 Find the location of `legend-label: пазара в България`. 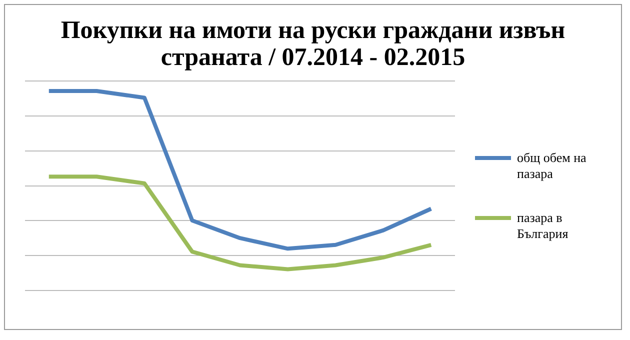

legend-label: пазара в България is located at coordinates (543, 226).